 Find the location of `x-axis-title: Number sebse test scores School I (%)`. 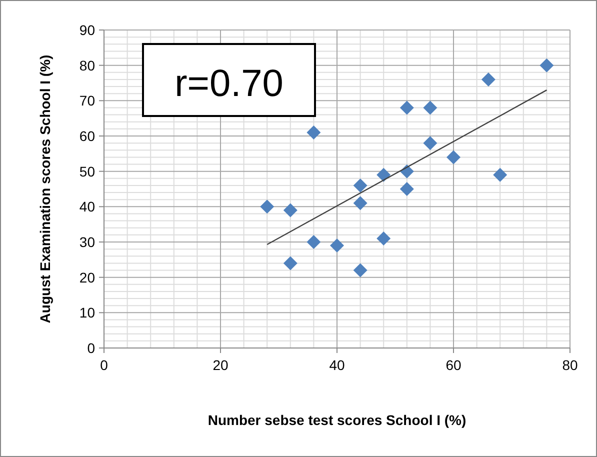

x-axis-title: Number sebse test scores School I (%) is located at coordinates (337, 420).